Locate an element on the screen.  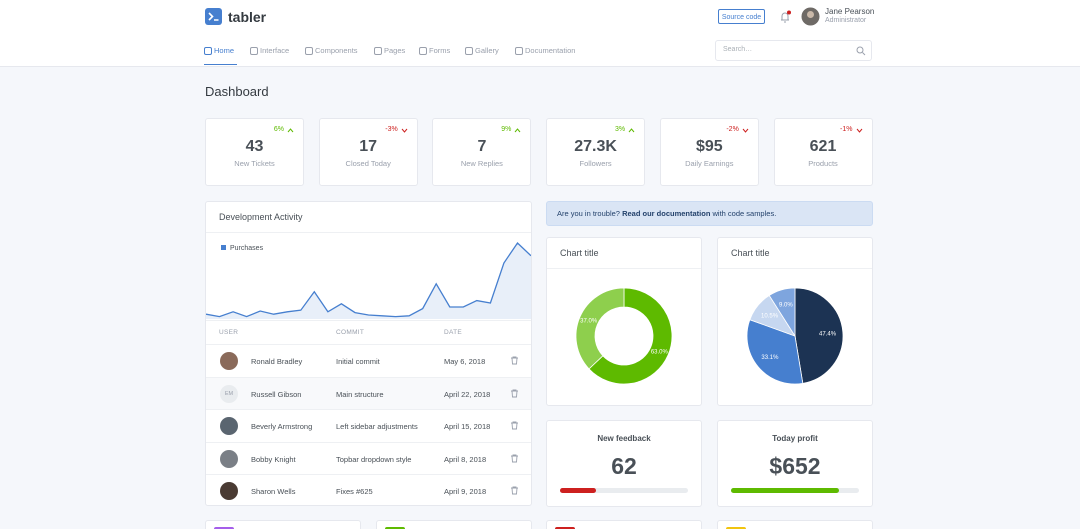
nav-item: Interface is located at coordinates (275, 50).